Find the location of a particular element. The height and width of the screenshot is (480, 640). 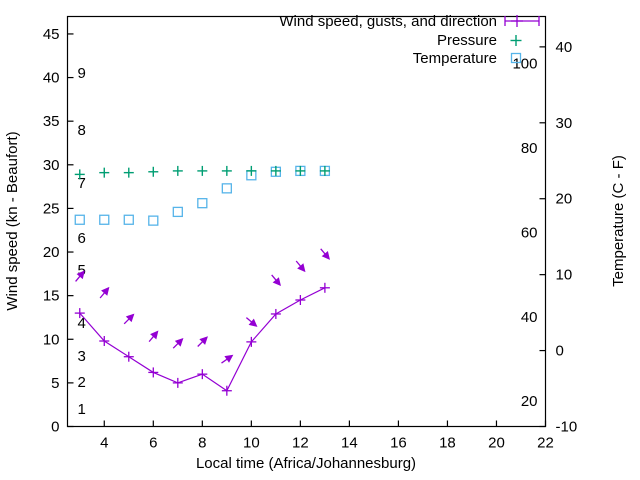

y-tick-label: 35 is located at coordinates (51, 121).